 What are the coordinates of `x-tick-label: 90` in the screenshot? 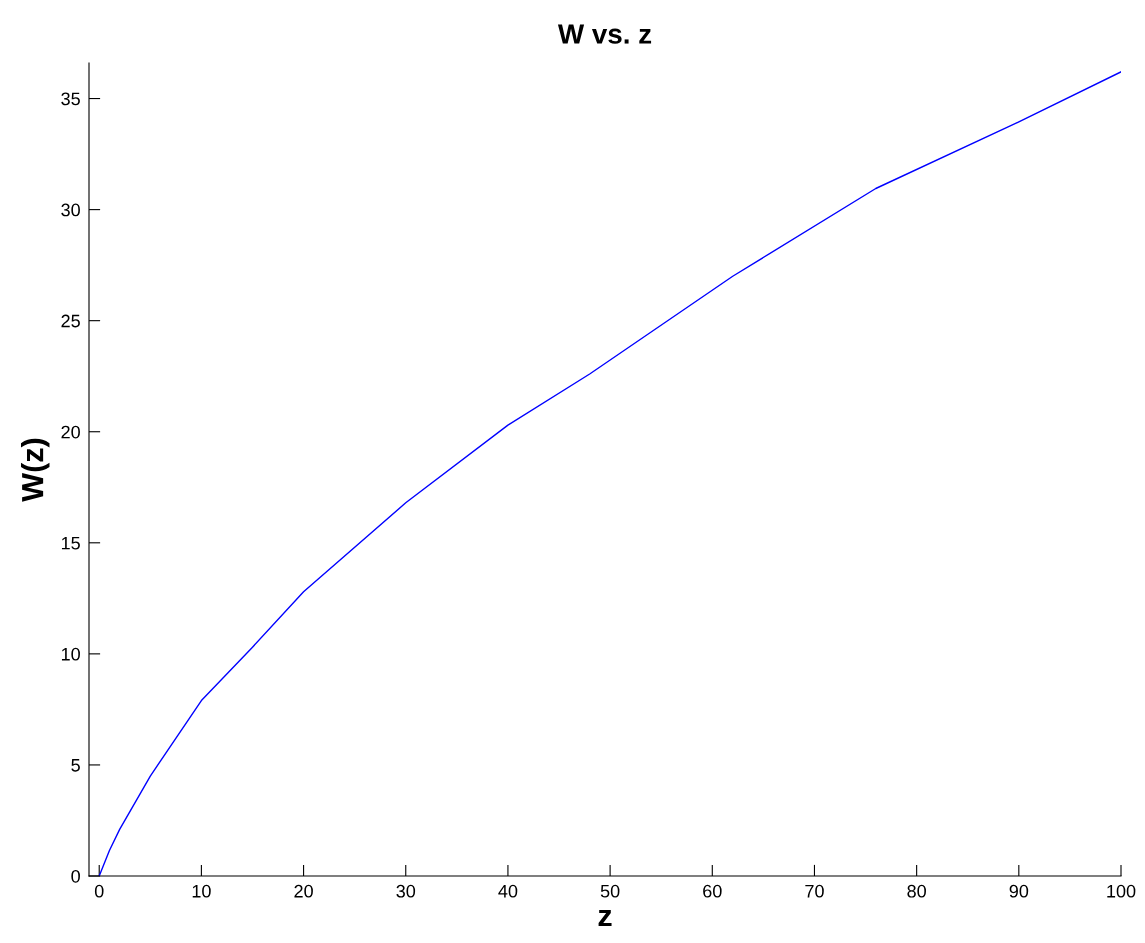 It's located at (1019, 891).